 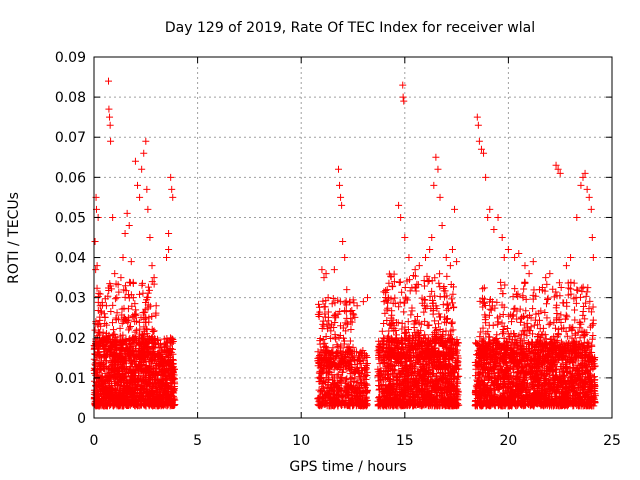 What do you see at coordinates (347, 467) in the screenshot?
I see `x-axis-label: GPS time / hours` at bounding box center [347, 467].